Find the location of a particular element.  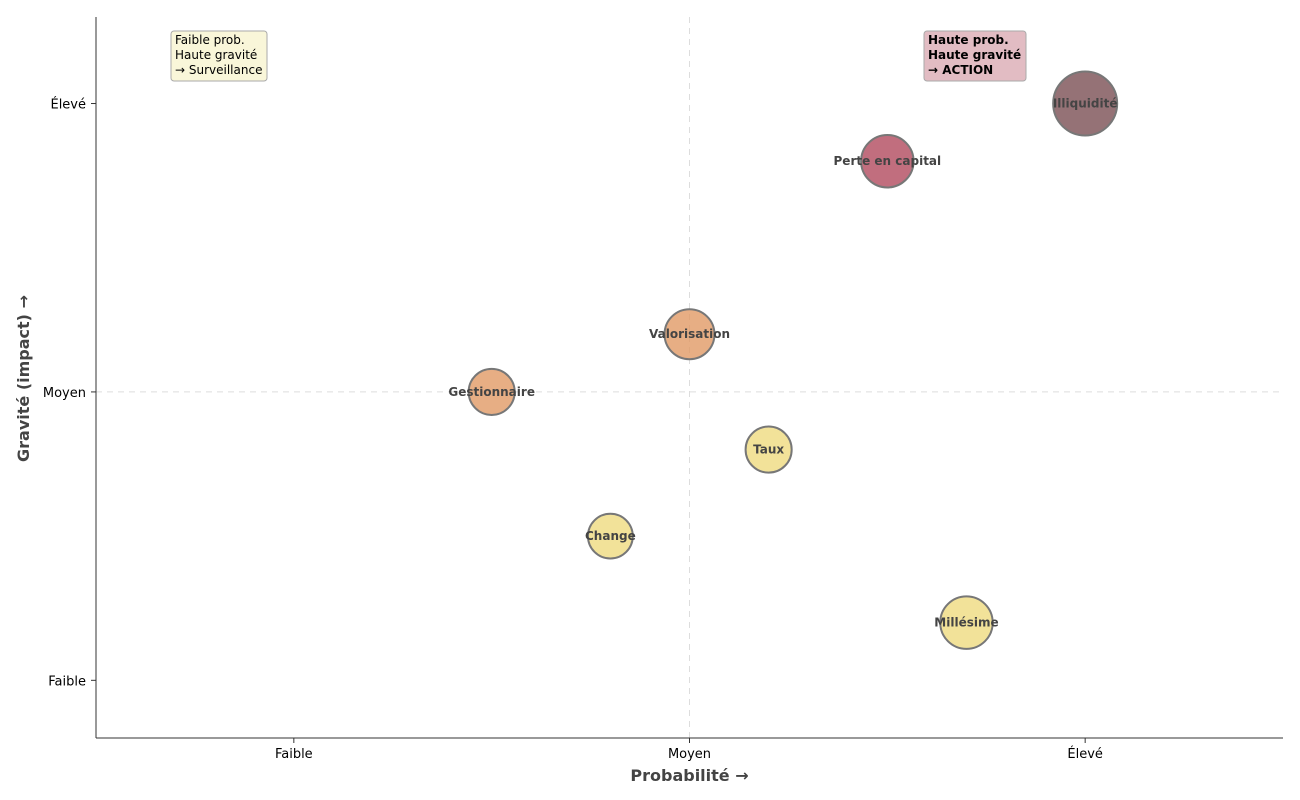

annotation-low-prob-high-sev: Faible prob.Haute gravité→ Surveillance is located at coordinates (219, 56).